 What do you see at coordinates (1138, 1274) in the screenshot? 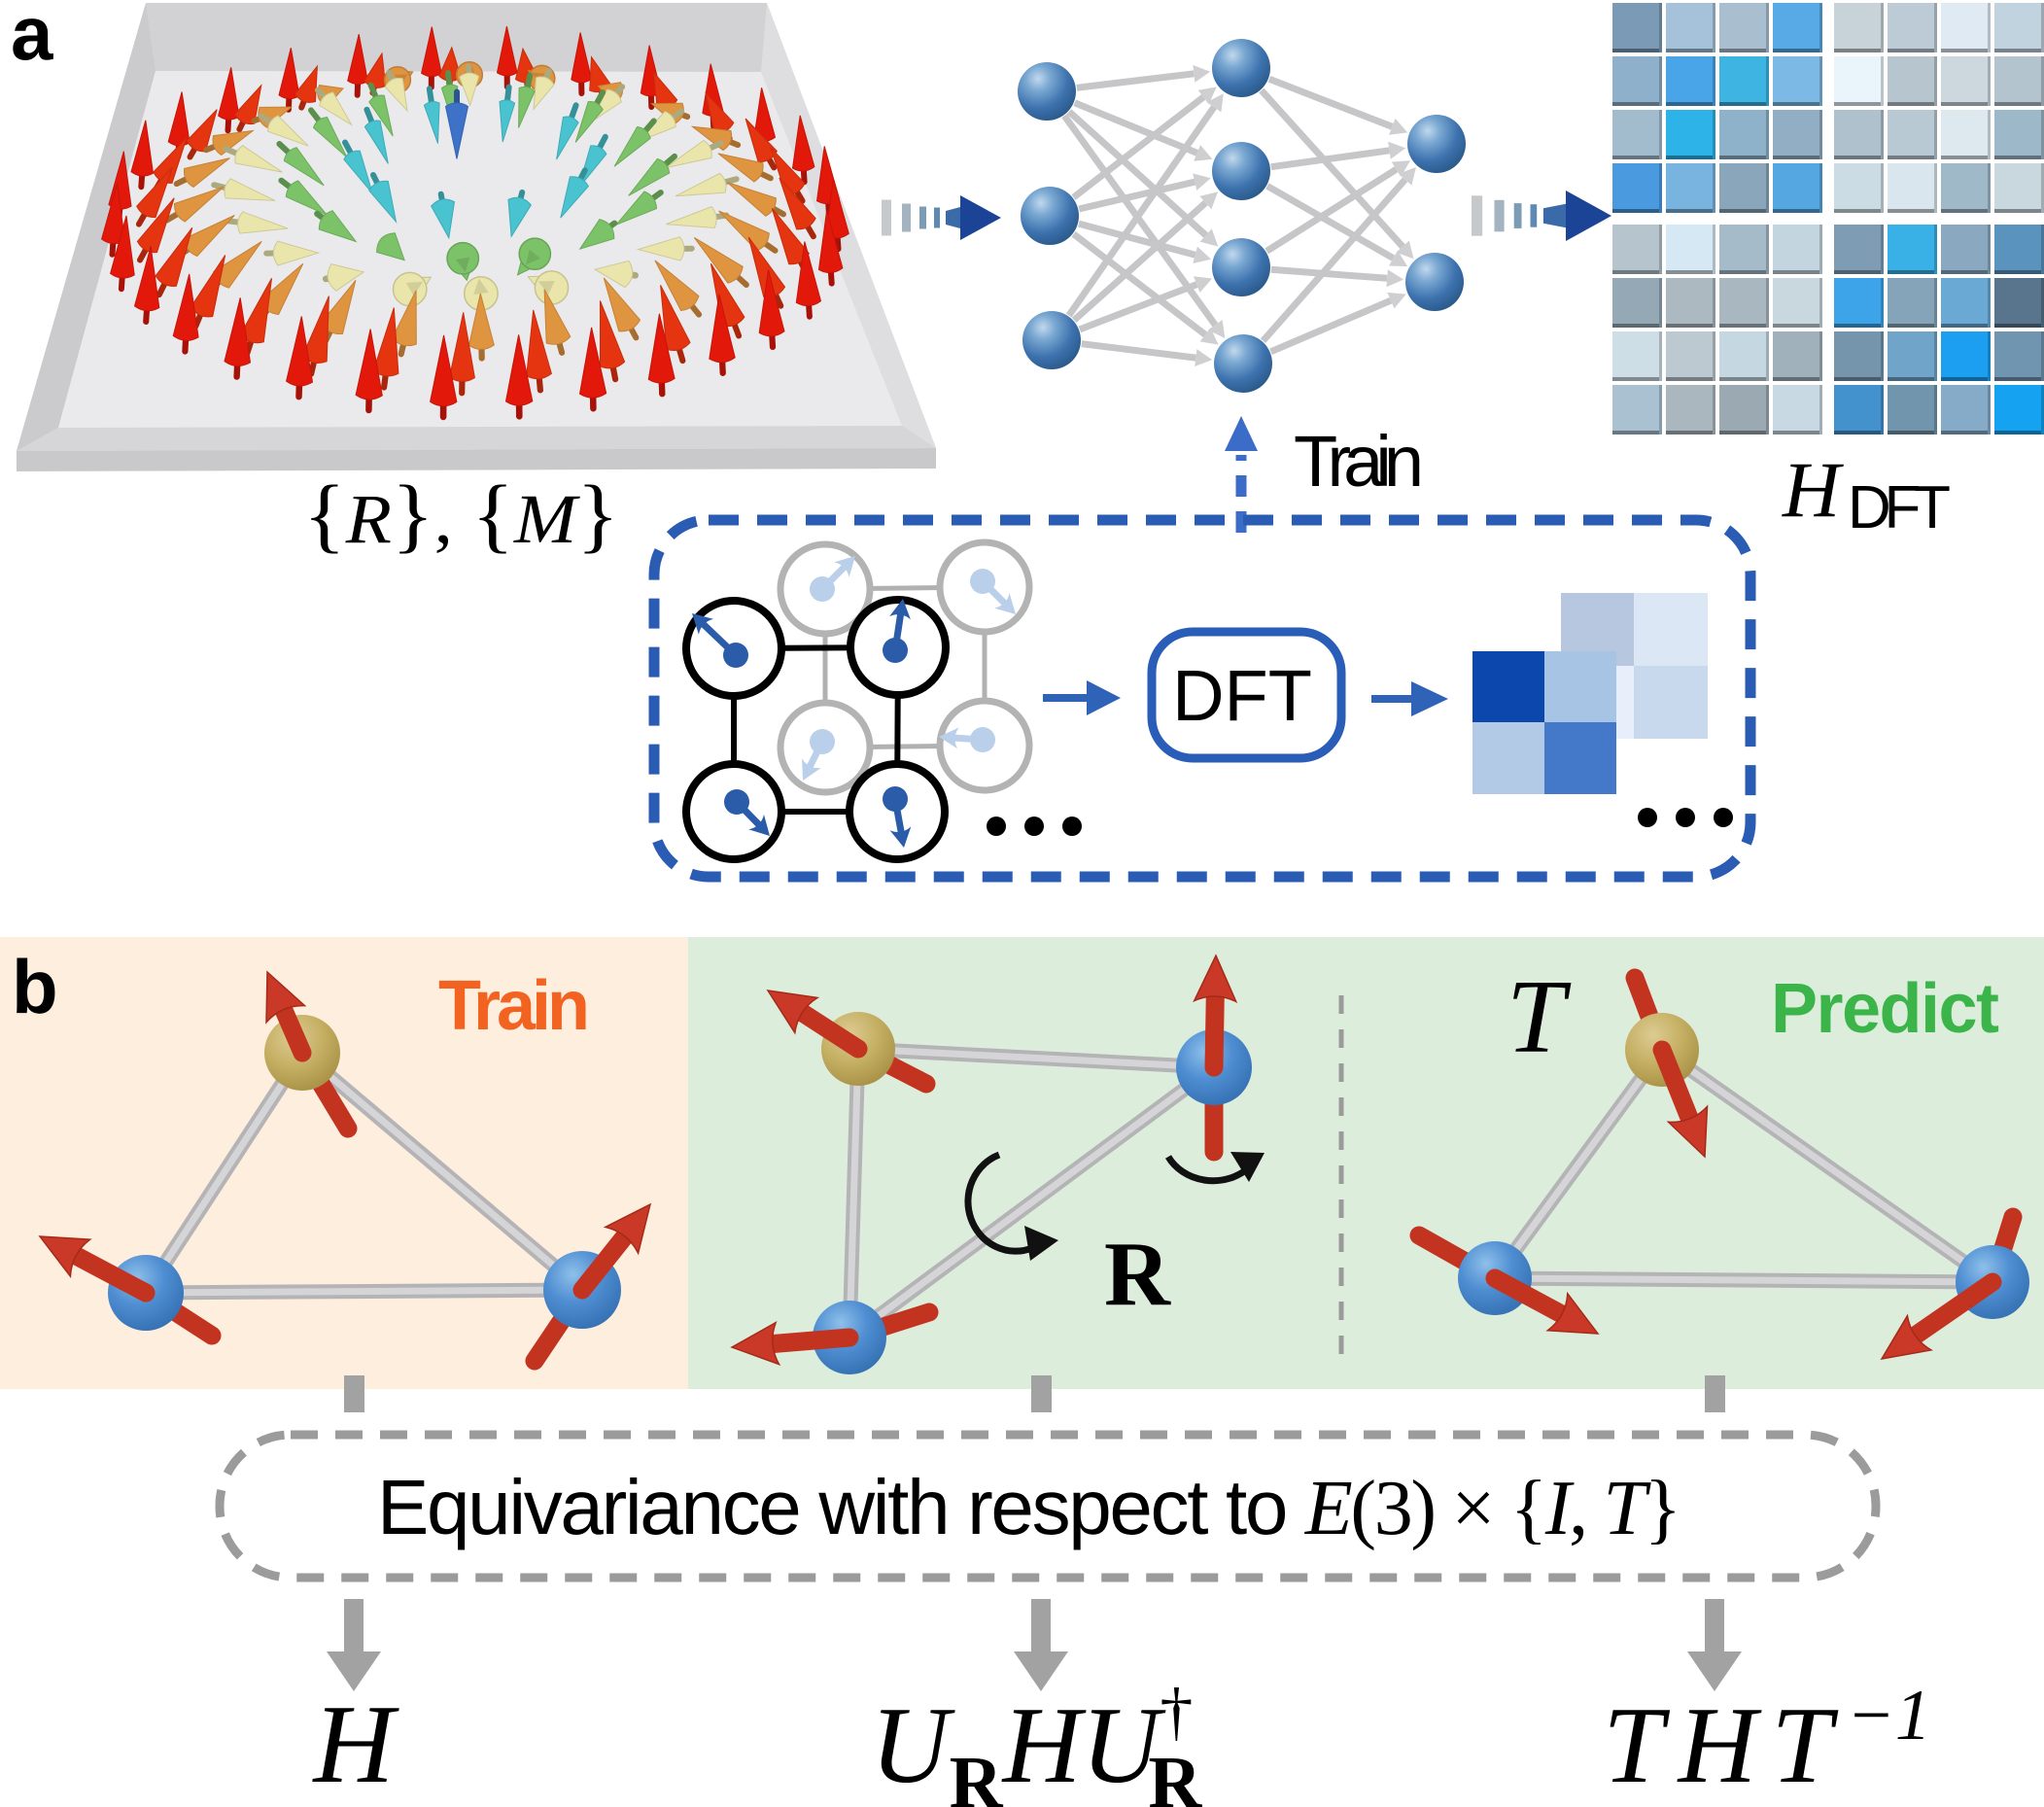
I see `svg-text: R` at bounding box center [1138, 1274].